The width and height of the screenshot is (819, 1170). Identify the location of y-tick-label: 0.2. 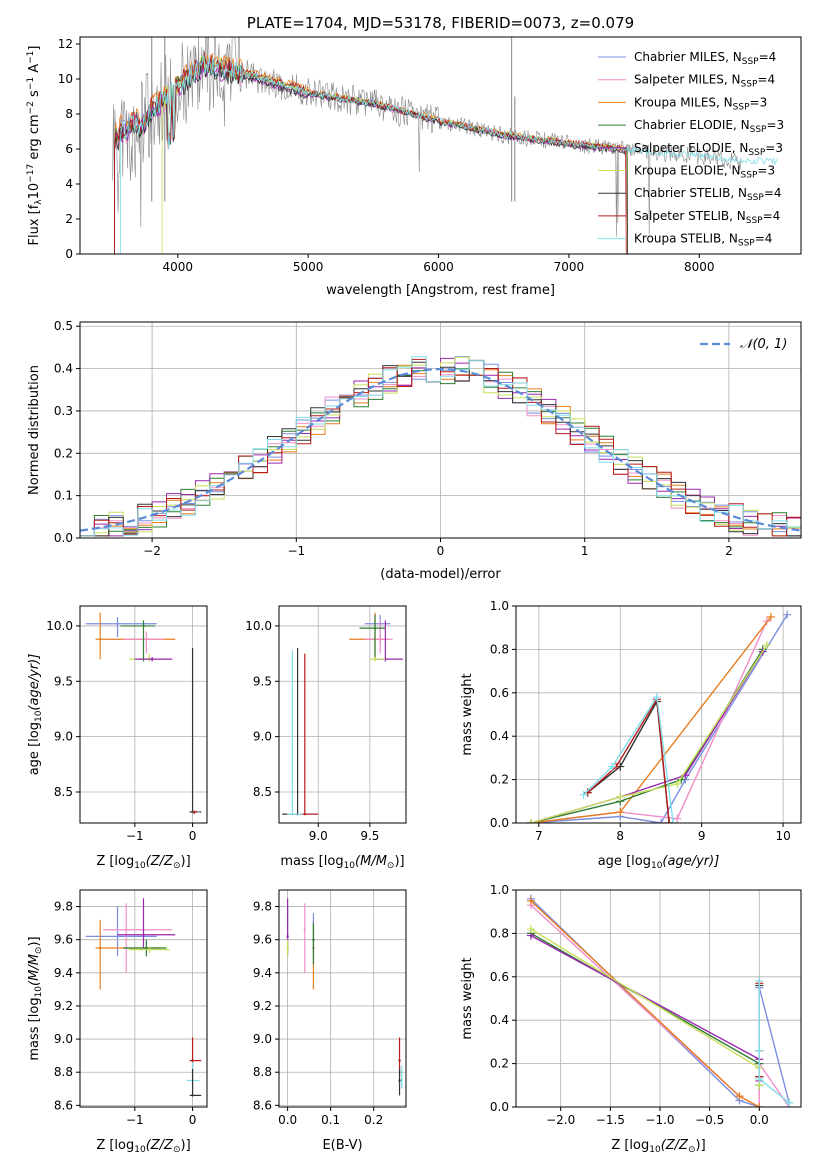
(63, 453).